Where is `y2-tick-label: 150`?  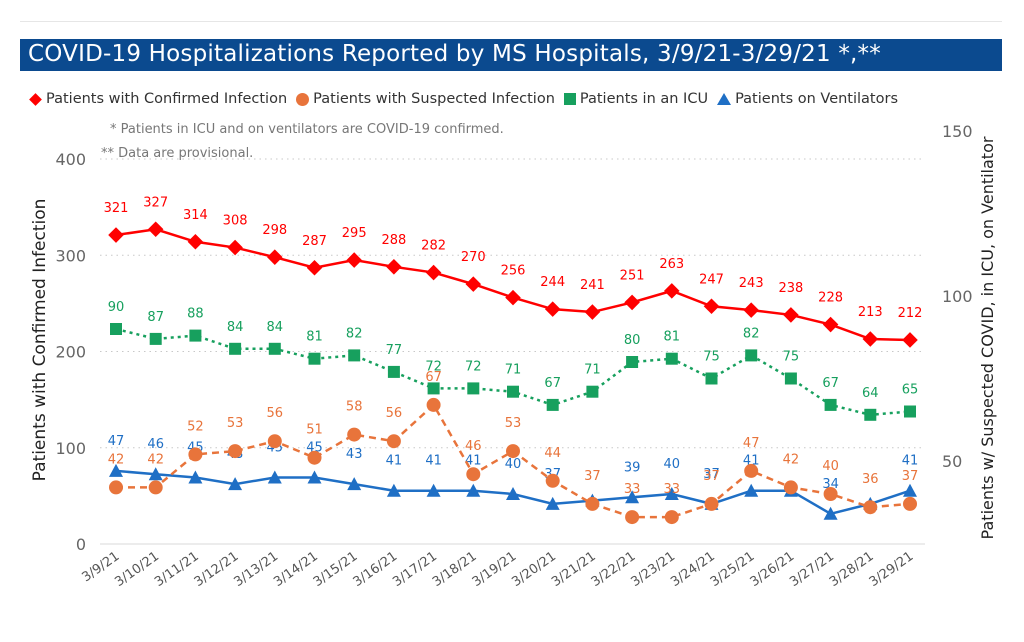
y2-tick-label: 150 is located at coordinates (957, 131).